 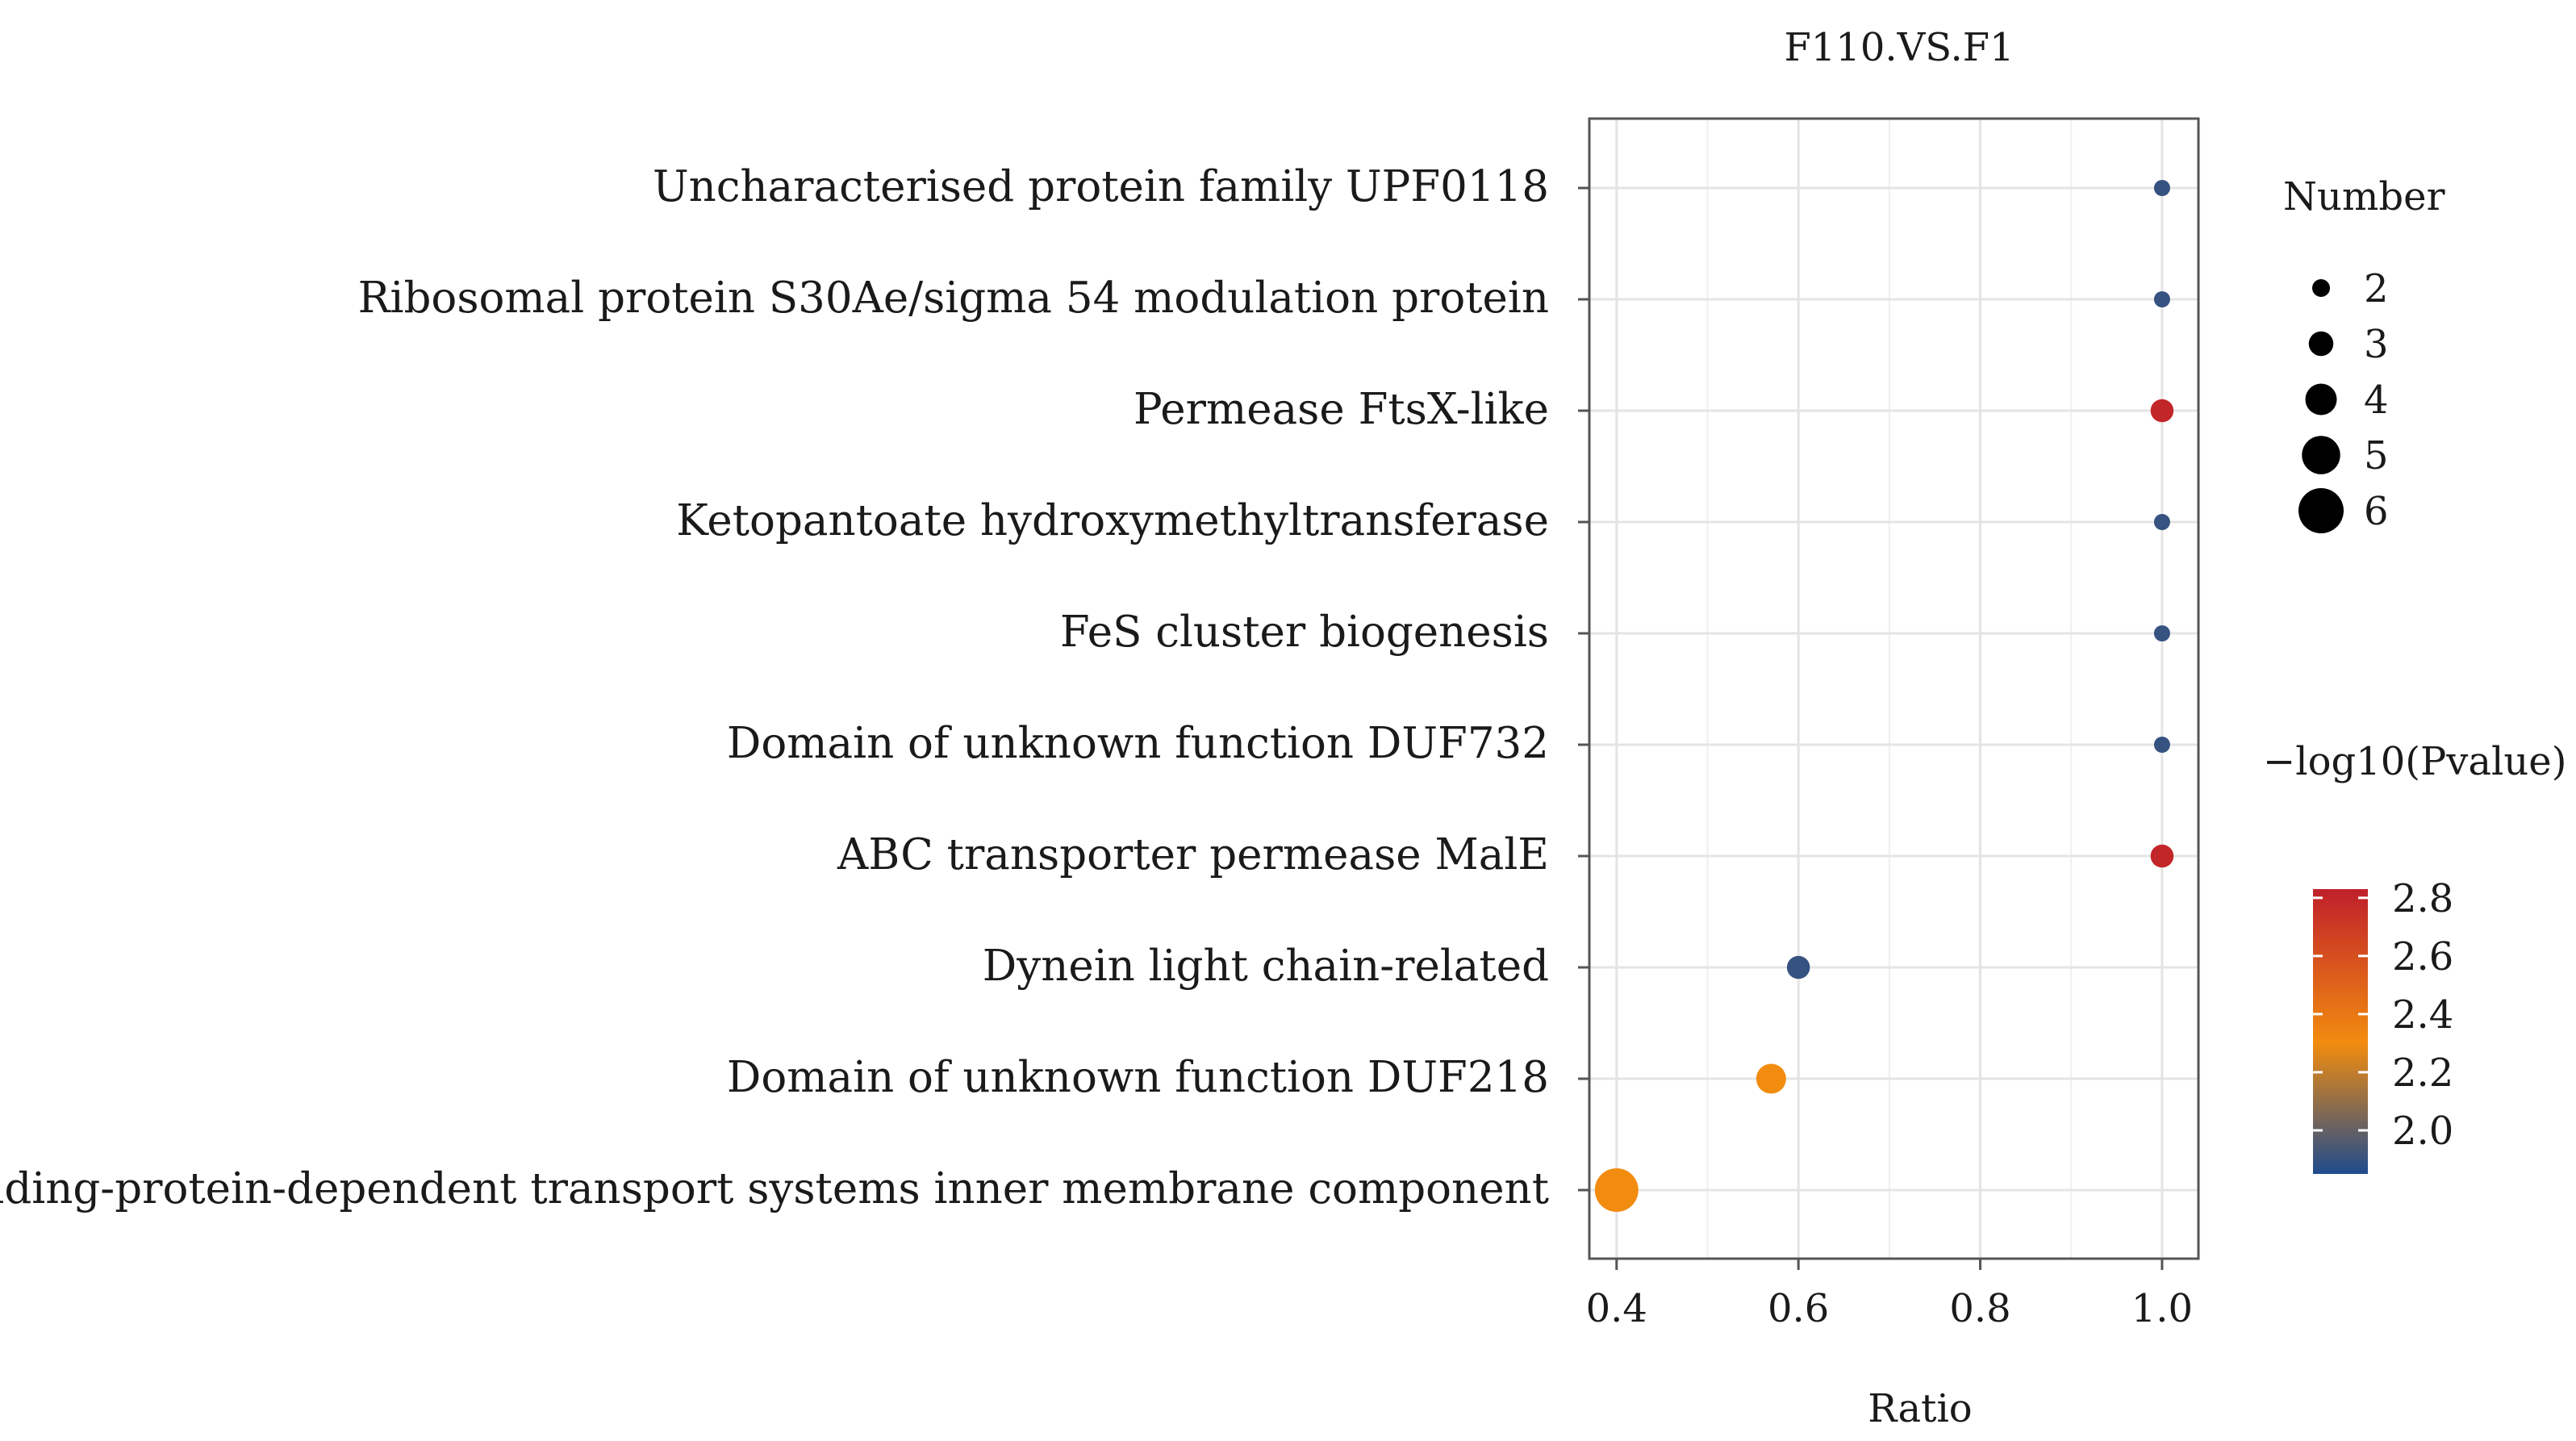 What do you see at coordinates (2377, 512) in the screenshot?
I see `size-legend-label: 6` at bounding box center [2377, 512].